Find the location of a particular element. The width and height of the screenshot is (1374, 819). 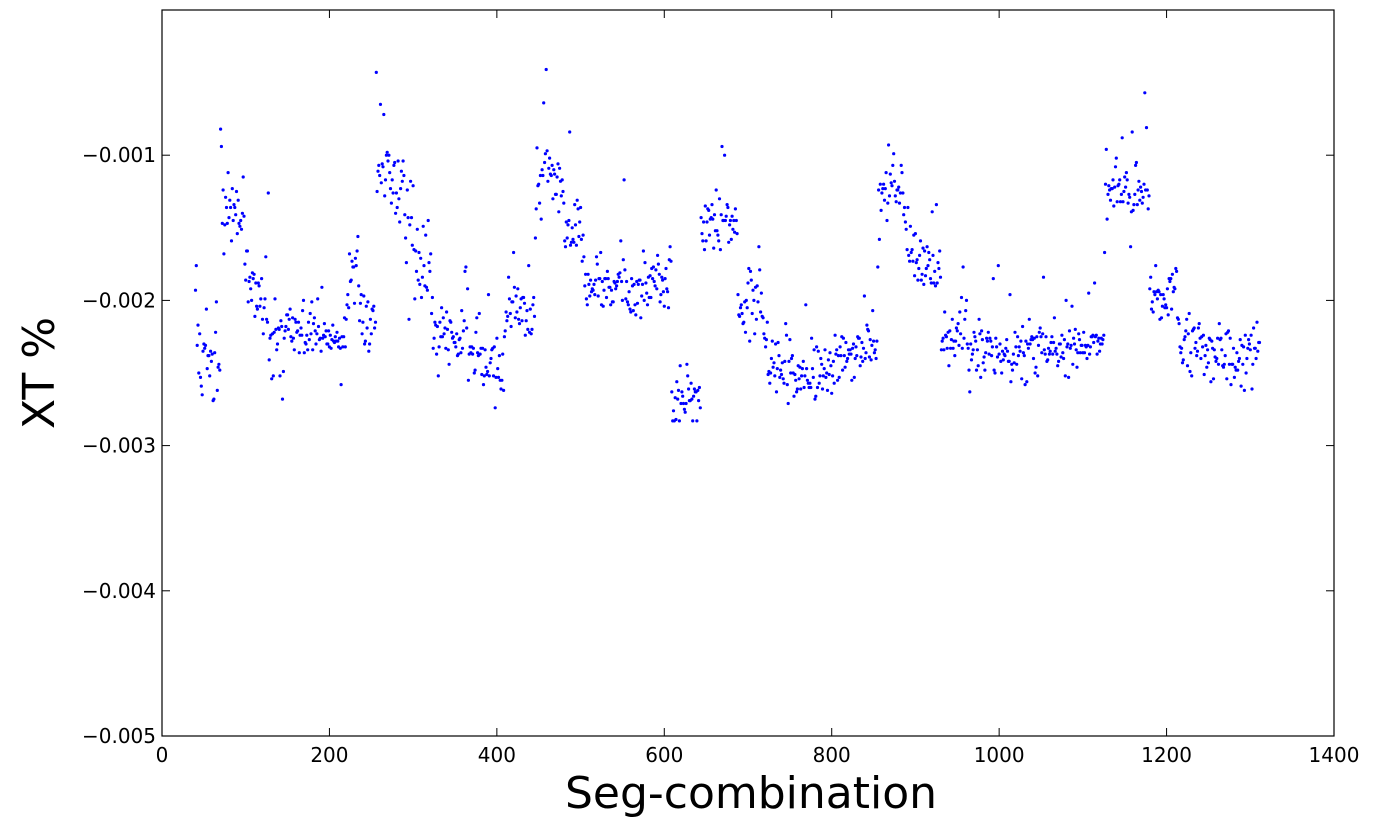

x-tick-label: 600 is located at coordinates (664, 755).